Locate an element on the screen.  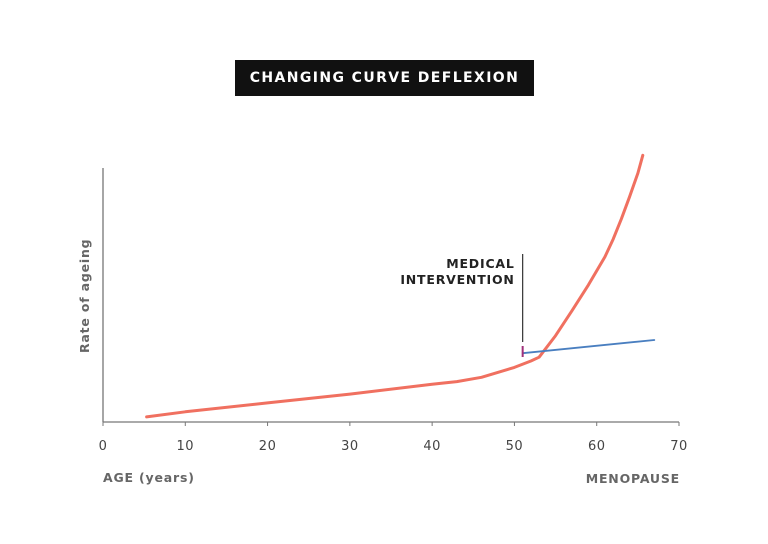
x-tick-label-3: 30 is located at coordinates (350, 446).